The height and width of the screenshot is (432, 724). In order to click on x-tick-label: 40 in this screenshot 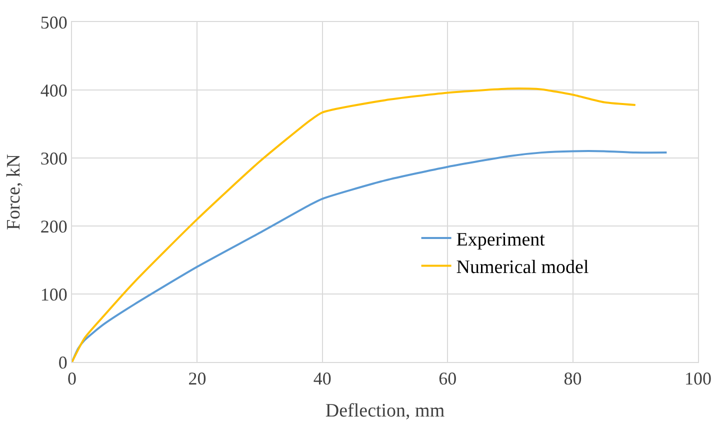, I will do `click(322, 378)`.